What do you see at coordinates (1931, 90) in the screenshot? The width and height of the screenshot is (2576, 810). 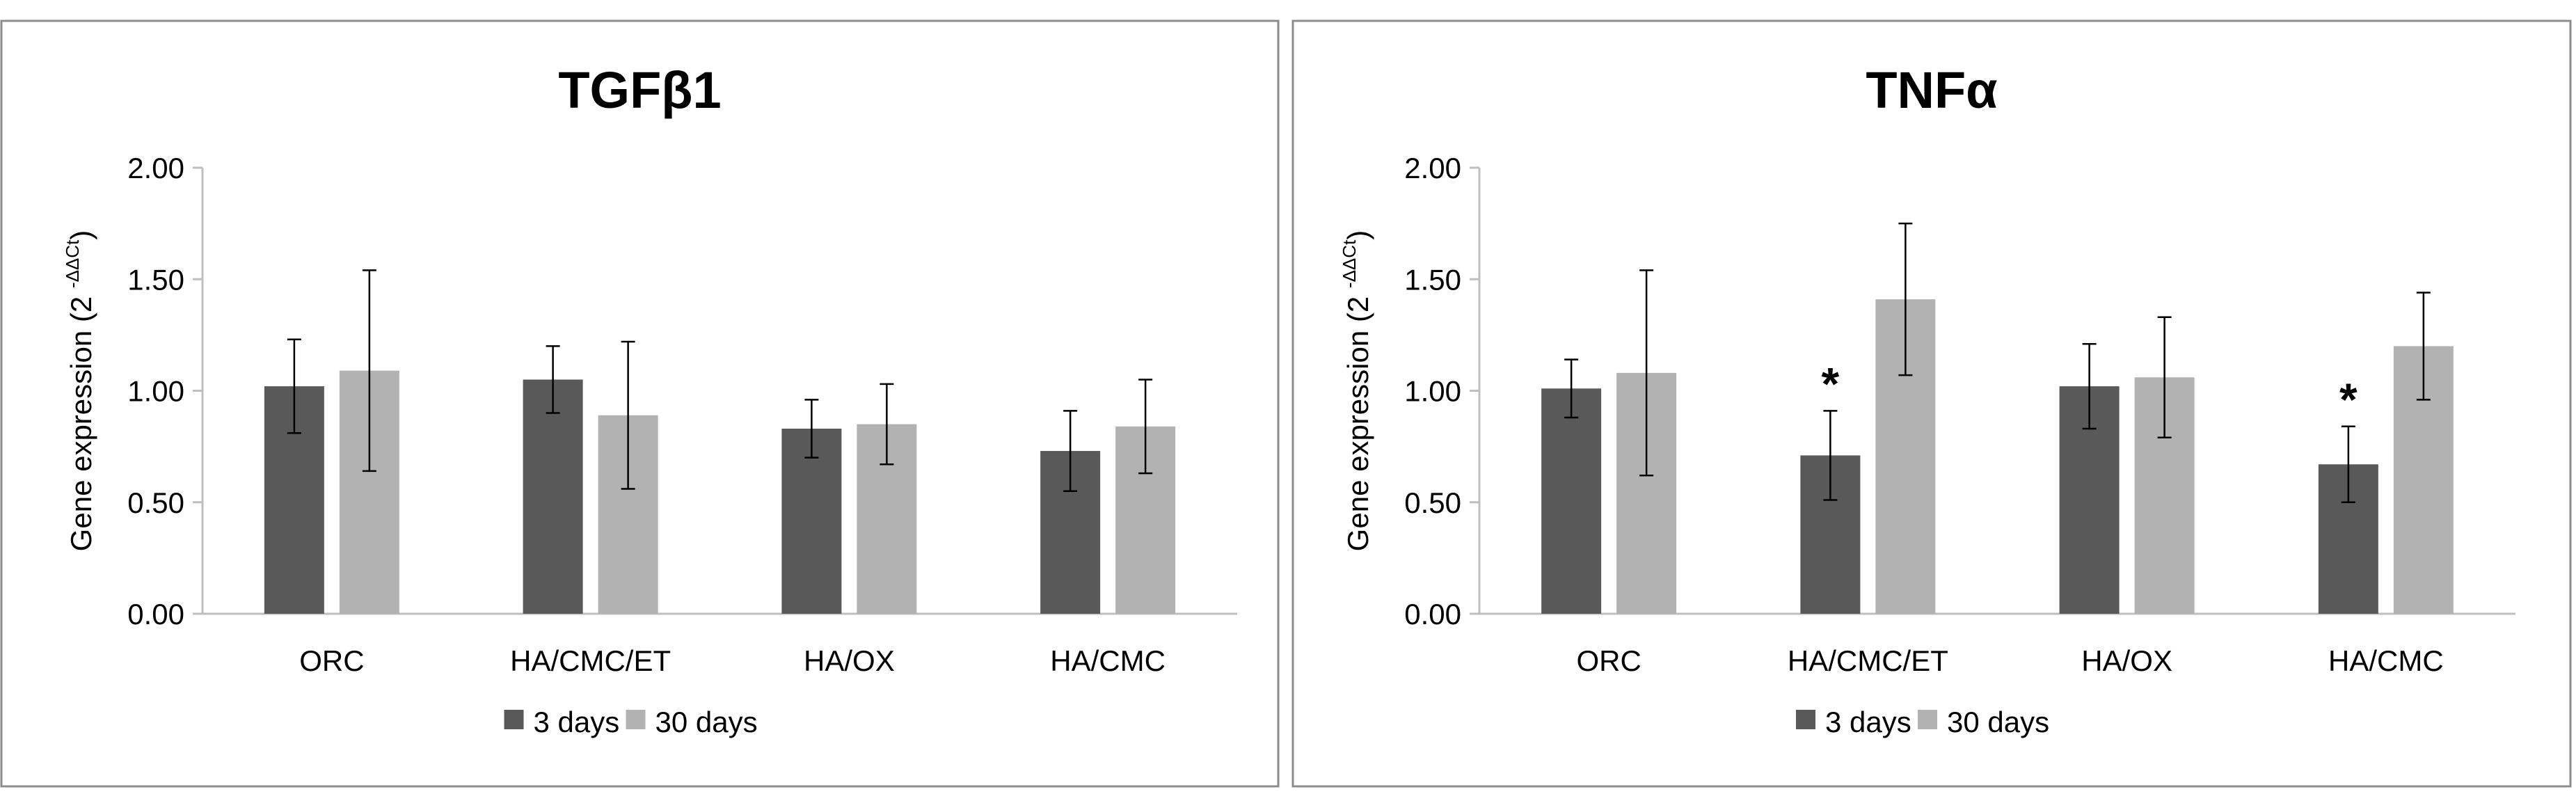 I see `chart-title: TNFα` at bounding box center [1931, 90].